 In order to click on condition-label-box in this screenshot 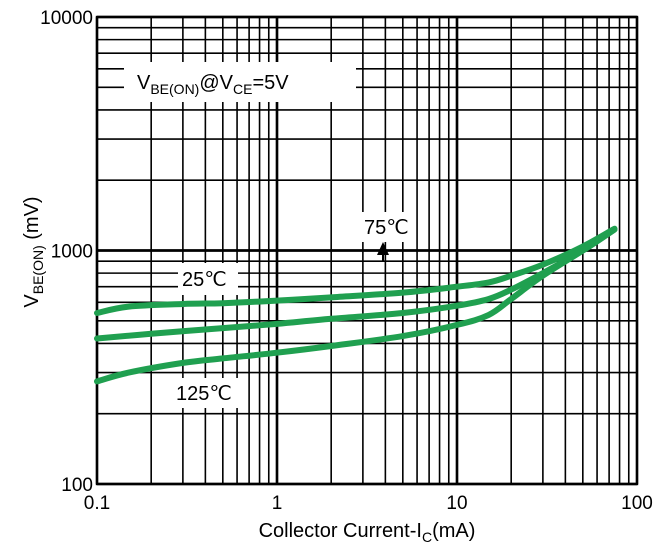, I will do `click(240, 82)`.